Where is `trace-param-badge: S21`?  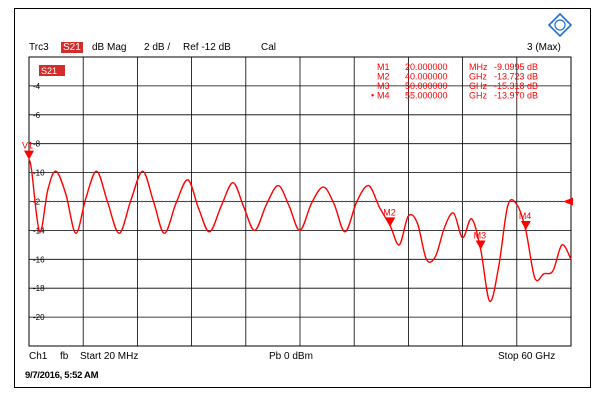 trace-param-badge: S21 is located at coordinates (72, 47).